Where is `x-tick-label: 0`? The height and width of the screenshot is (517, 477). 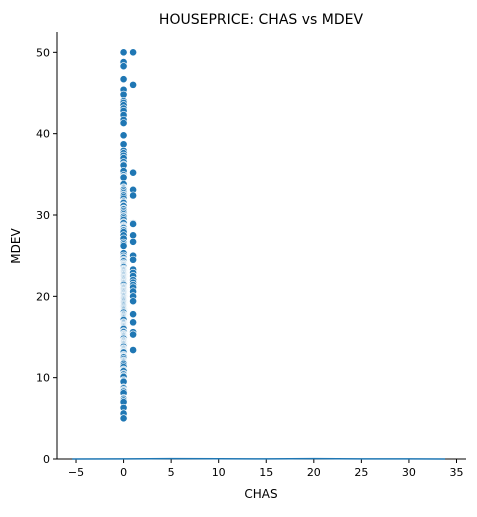 x-tick-label: 0 is located at coordinates (123, 472).